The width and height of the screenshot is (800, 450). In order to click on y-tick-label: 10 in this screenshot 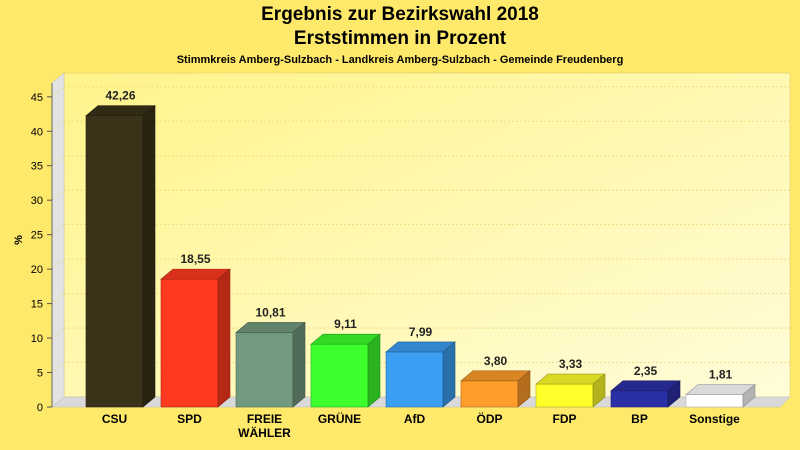, I will do `click(37, 339)`.